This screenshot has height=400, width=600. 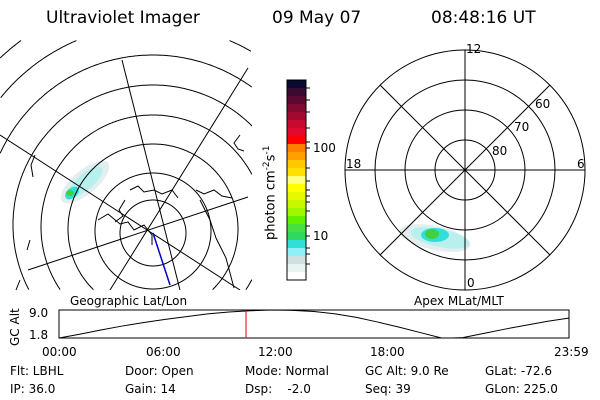 I want to click on mlt-label-6: 6, so click(x=581, y=164).